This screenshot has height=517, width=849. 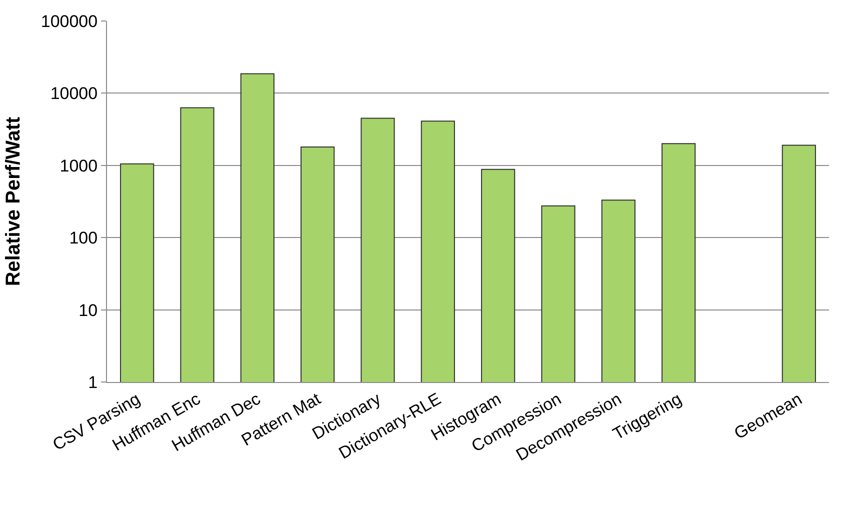 I want to click on y-tick-label: 10000, so click(x=74, y=94).